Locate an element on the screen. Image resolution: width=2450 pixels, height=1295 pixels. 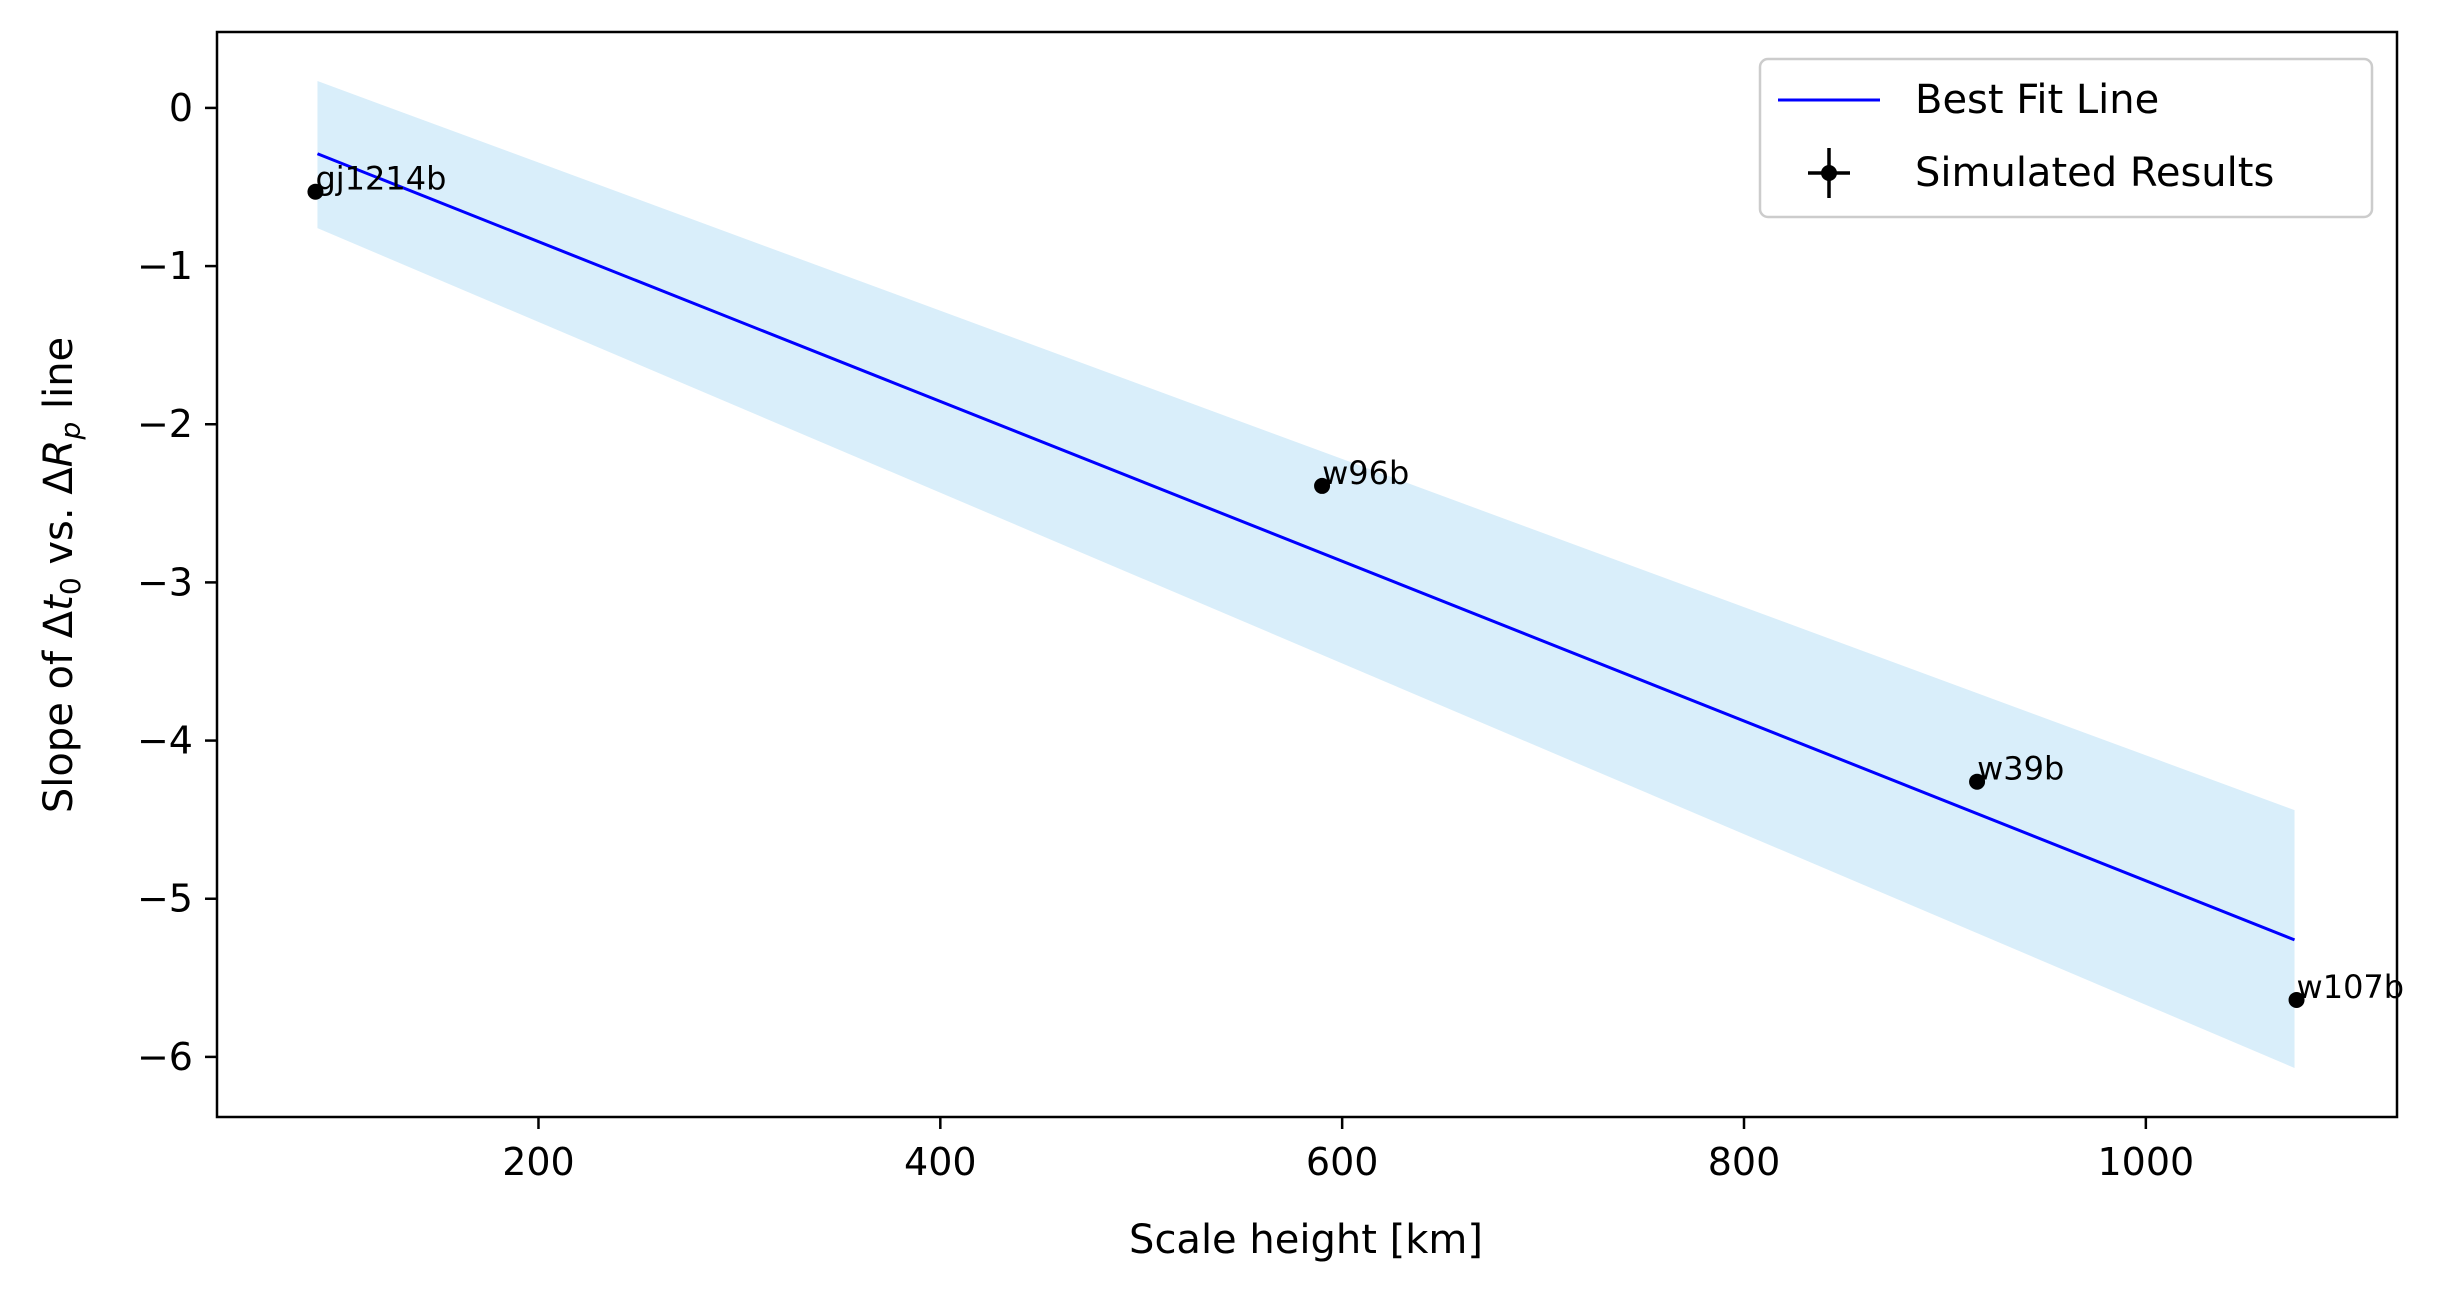
y-axis-label-prefix: Slope of Δ is located at coordinates (59, 711).